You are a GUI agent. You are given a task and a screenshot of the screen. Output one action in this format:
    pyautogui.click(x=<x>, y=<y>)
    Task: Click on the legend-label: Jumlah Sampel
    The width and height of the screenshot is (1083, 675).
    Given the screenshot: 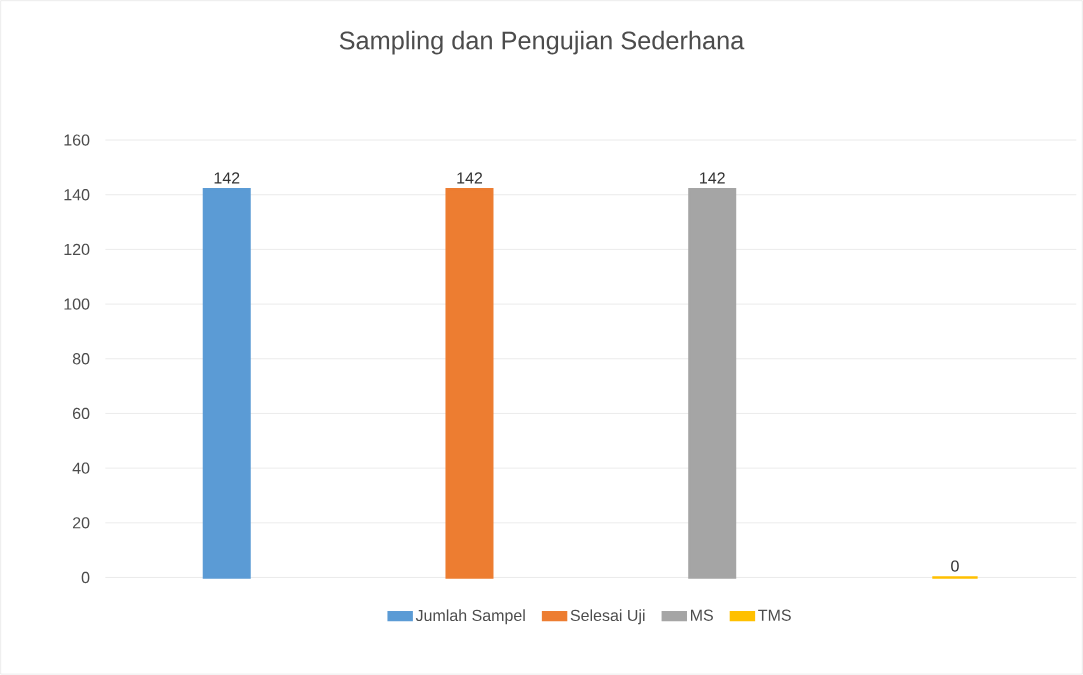 What is the action you would take?
    pyautogui.click(x=470, y=617)
    